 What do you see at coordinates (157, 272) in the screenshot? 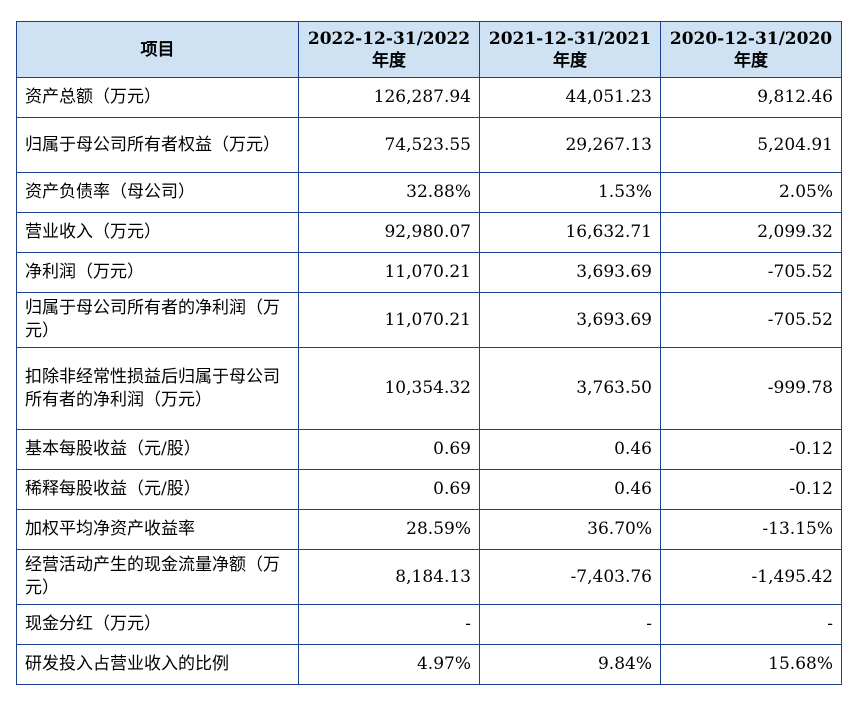
I see `row-label: 净利润（万元）` at bounding box center [157, 272].